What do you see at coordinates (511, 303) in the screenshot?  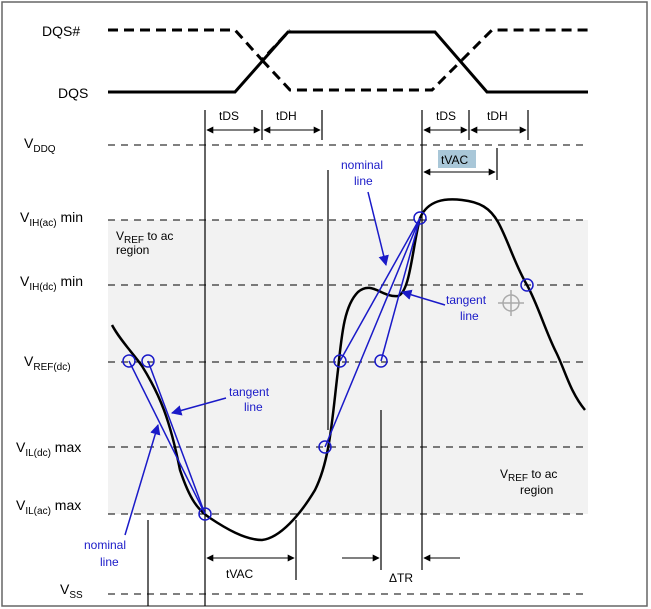 I see `move-cursor-icon` at bounding box center [511, 303].